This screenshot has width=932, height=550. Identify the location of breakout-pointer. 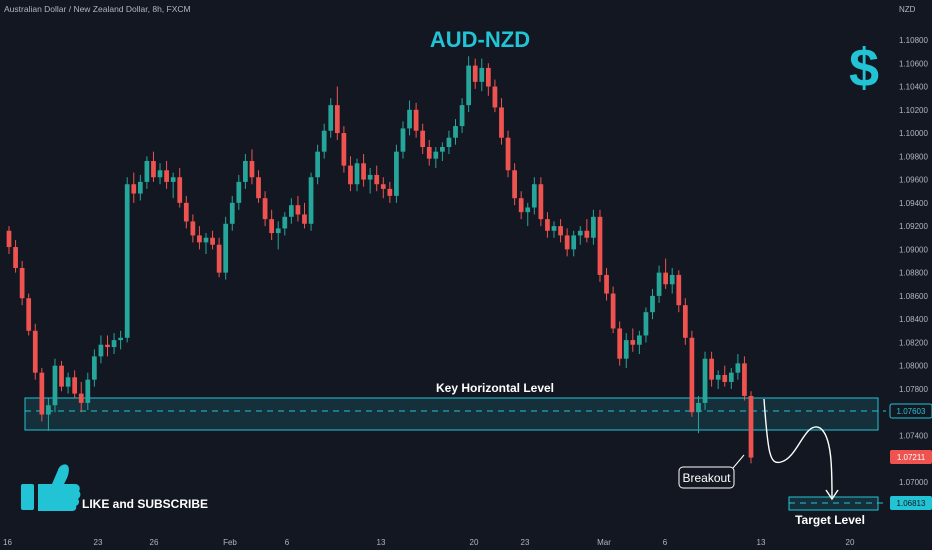
(738, 461).